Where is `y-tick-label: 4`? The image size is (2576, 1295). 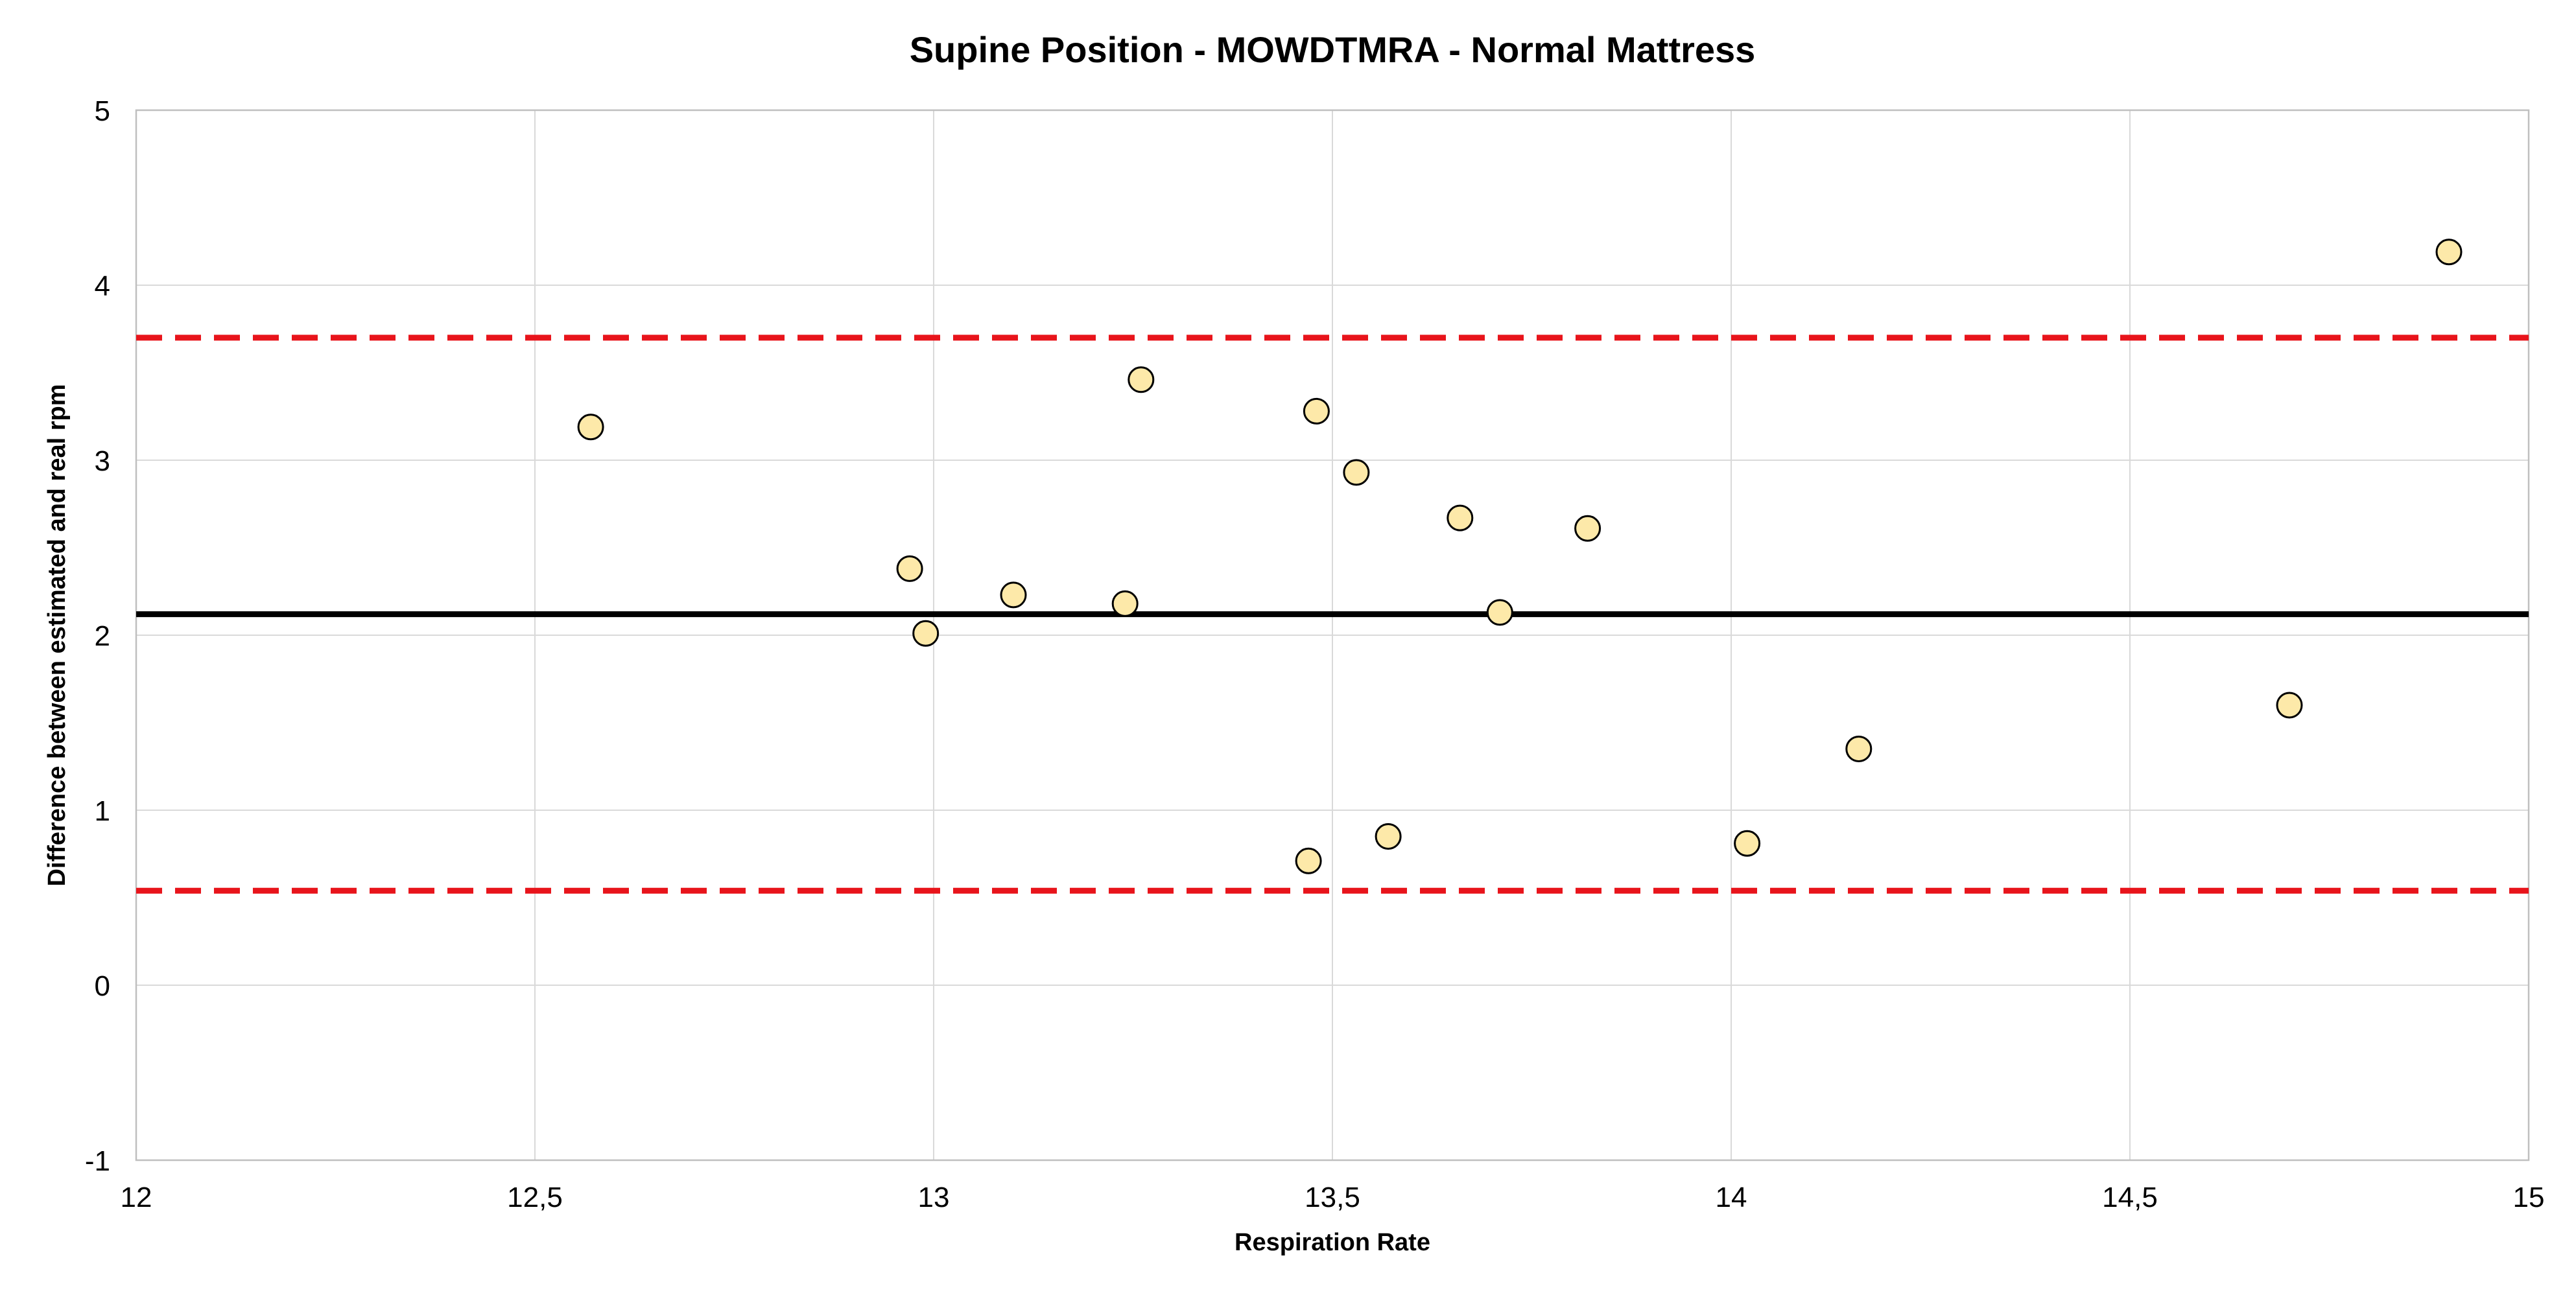
y-tick-label: 4 is located at coordinates (102, 286).